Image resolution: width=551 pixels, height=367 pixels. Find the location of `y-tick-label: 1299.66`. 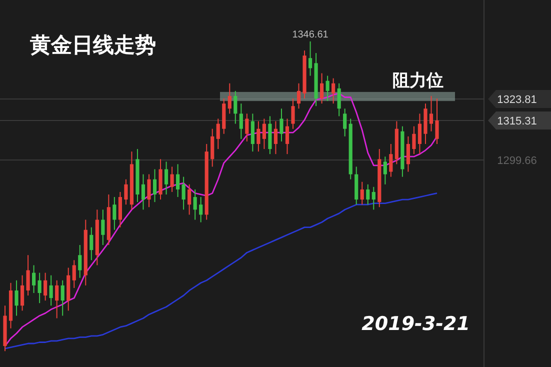

y-tick-label: 1299.66 is located at coordinates (517, 160).